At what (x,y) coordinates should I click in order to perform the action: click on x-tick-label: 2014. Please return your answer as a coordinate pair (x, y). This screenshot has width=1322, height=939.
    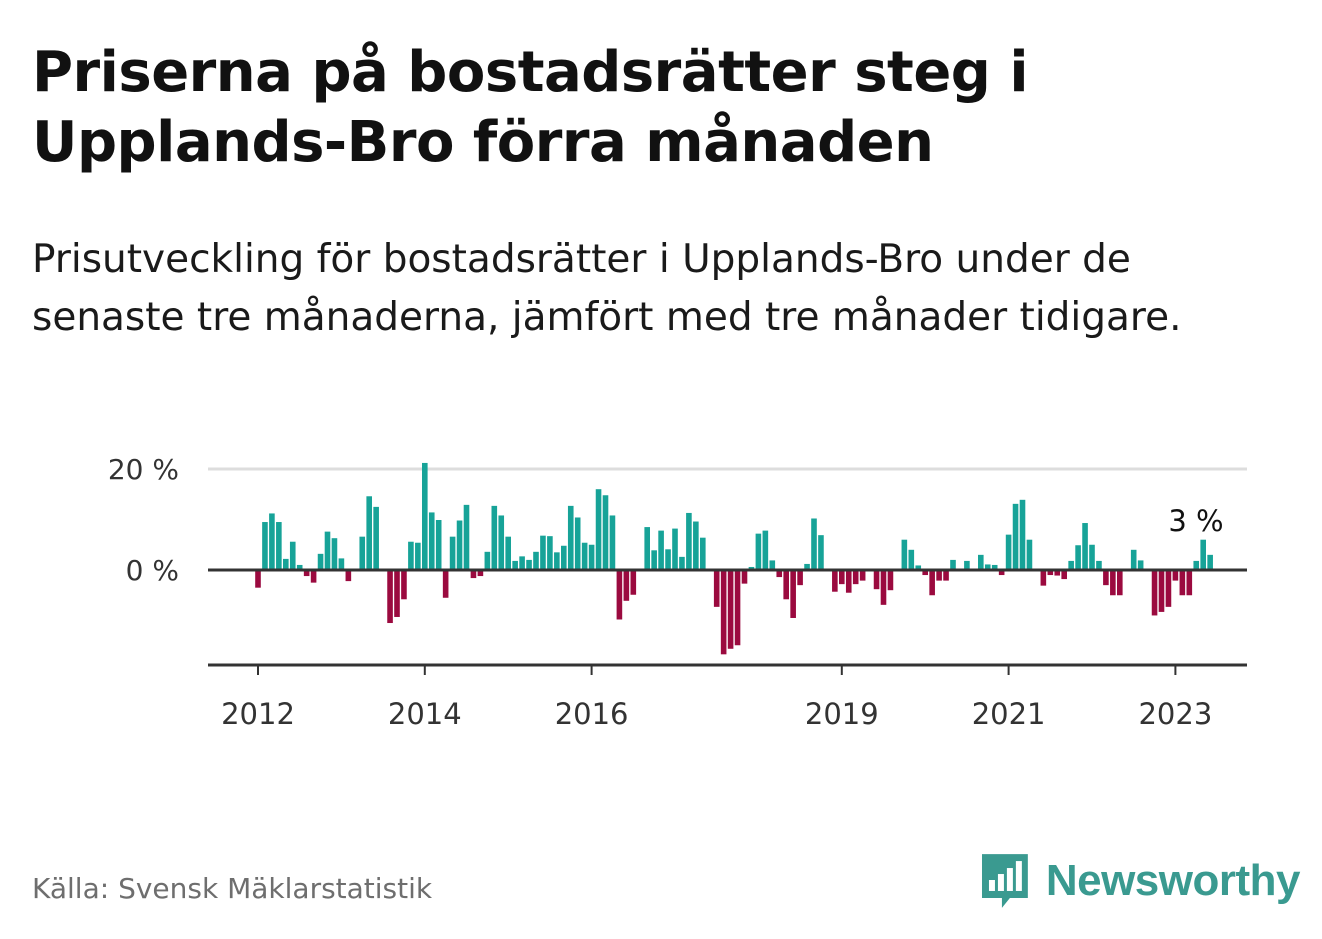
    Looking at the image, I should click on (425, 714).